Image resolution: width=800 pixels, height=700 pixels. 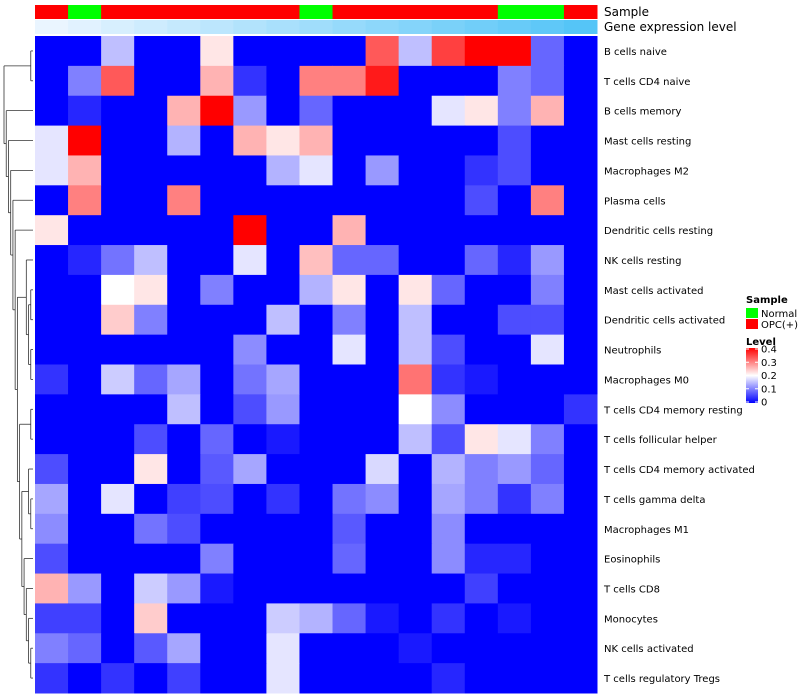 I want to click on level-legend: Level 0.4 0.3 0.2 0.1 0, so click(x=761, y=373).